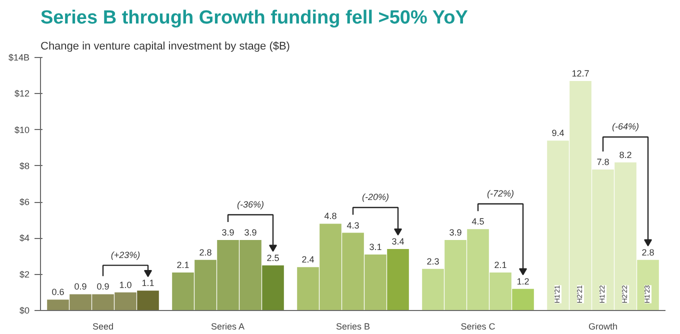  Describe the element at coordinates (250, 204) in the screenshot. I see `annotation: (-36%)` at that location.